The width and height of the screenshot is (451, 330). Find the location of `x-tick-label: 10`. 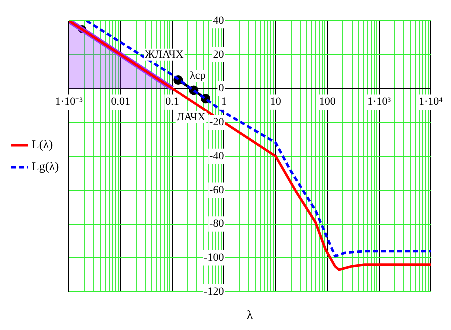

x-tick-label: 10 is located at coordinates (276, 102).